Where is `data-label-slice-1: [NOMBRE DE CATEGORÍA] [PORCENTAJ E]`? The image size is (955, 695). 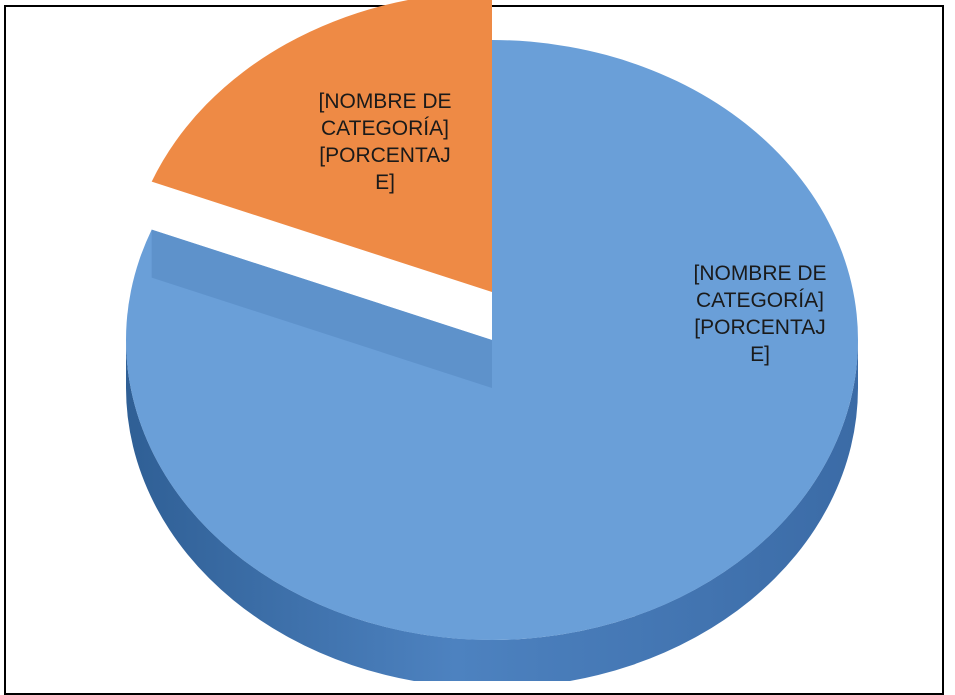
data-label-slice-1: [NOMBRE DE CATEGORÍA] [PORCENTAJ E] is located at coordinates (759, 314).